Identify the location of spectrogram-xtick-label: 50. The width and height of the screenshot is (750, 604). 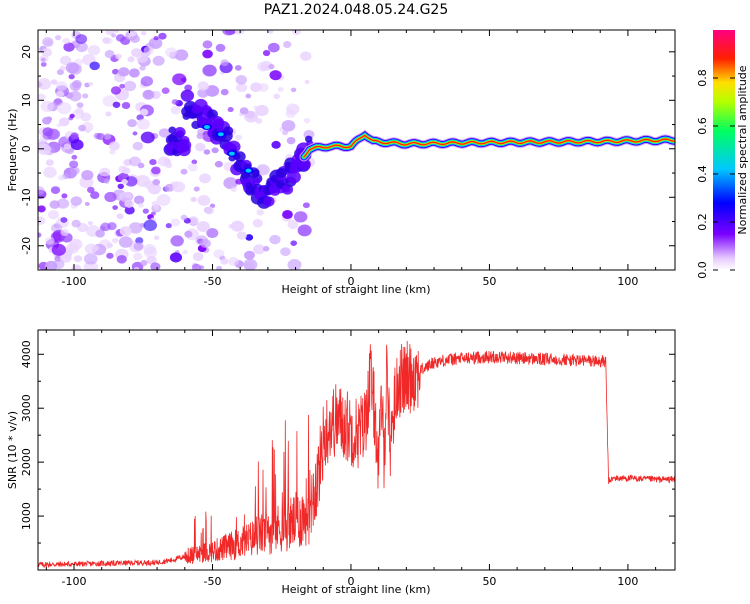
(489, 281).